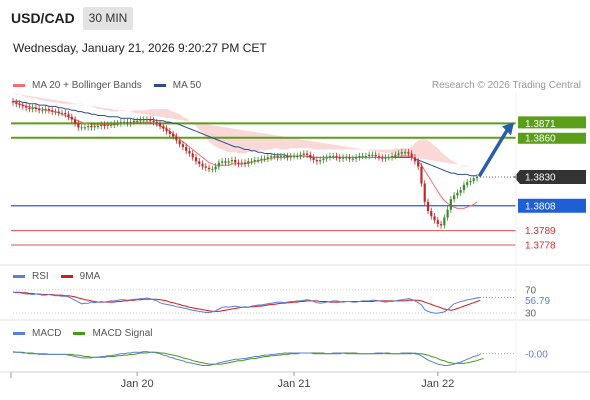  What do you see at coordinates (87, 85) in the screenshot?
I see `legend-label-ma20: MA 20 + Bollinger Bands` at bounding box center [87, 85].